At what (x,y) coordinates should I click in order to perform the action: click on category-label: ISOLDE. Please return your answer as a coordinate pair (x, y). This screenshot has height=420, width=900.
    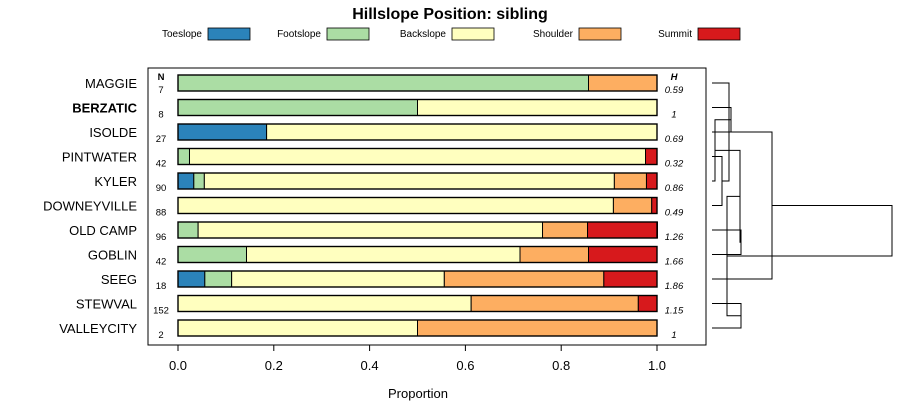
    Looking at the image, I should click on (113, 132).